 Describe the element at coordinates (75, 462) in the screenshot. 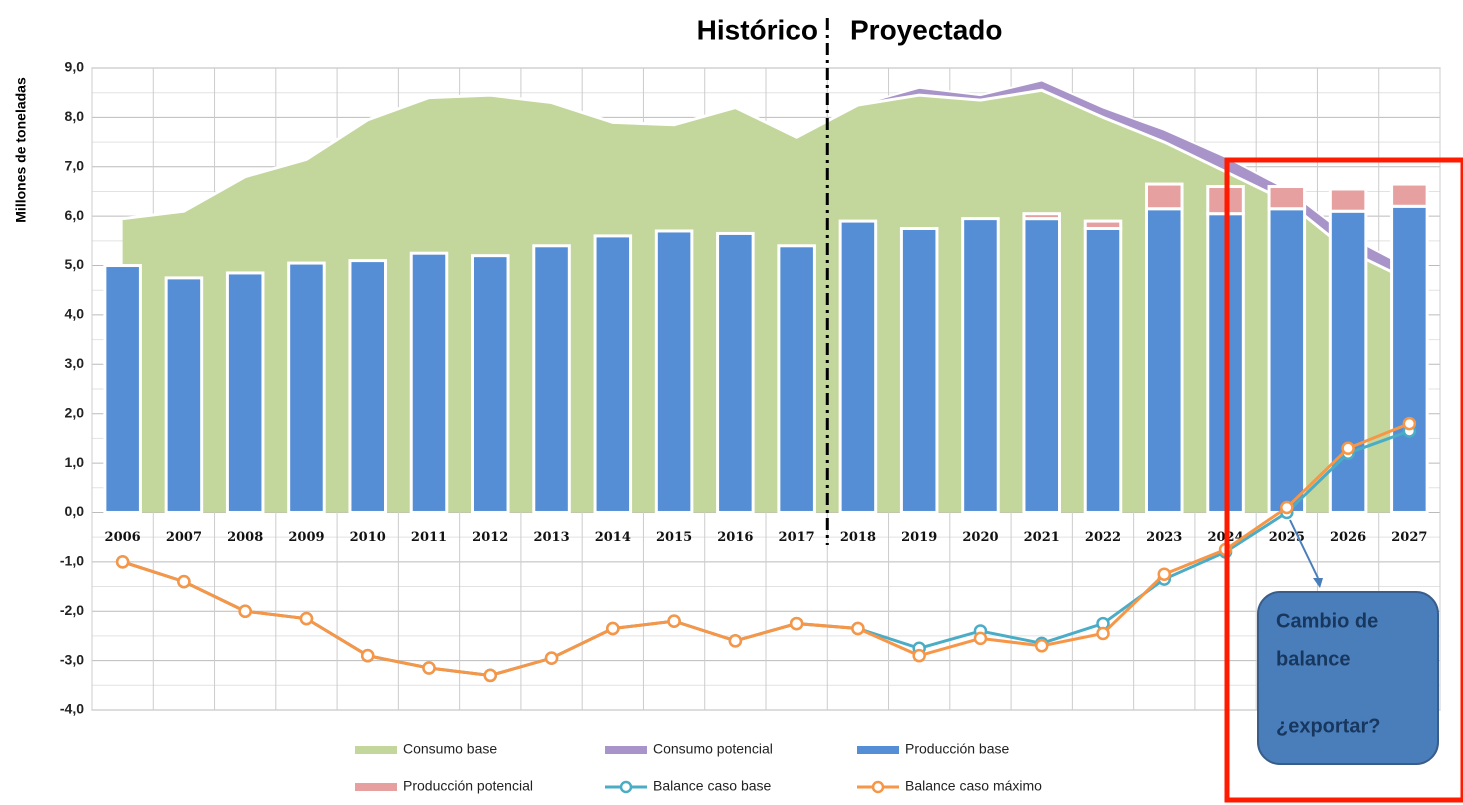

I see `y-tick-label: 1,0` at that location.